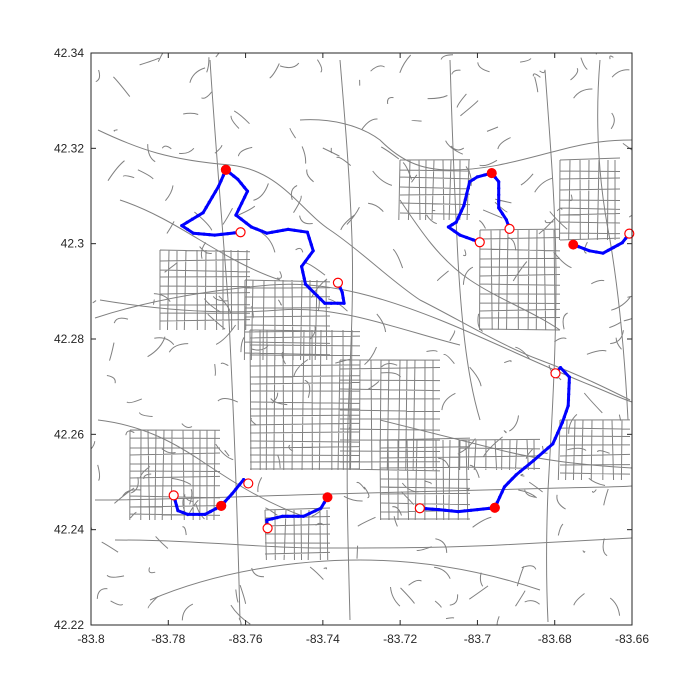  Describe the element at coordinates (168, 639) in the screenshot. I see `x-tick-label: -83.78` at that location.